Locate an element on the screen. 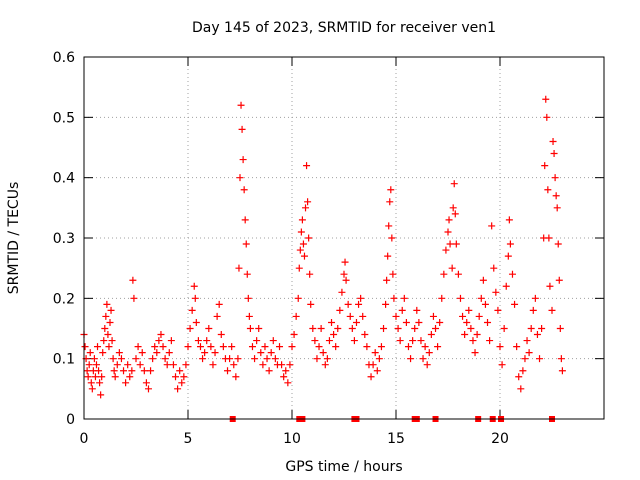 The width and height of the screenshot is (640, 480). x-tick-label: 5 is located at coordinates (188, 439).